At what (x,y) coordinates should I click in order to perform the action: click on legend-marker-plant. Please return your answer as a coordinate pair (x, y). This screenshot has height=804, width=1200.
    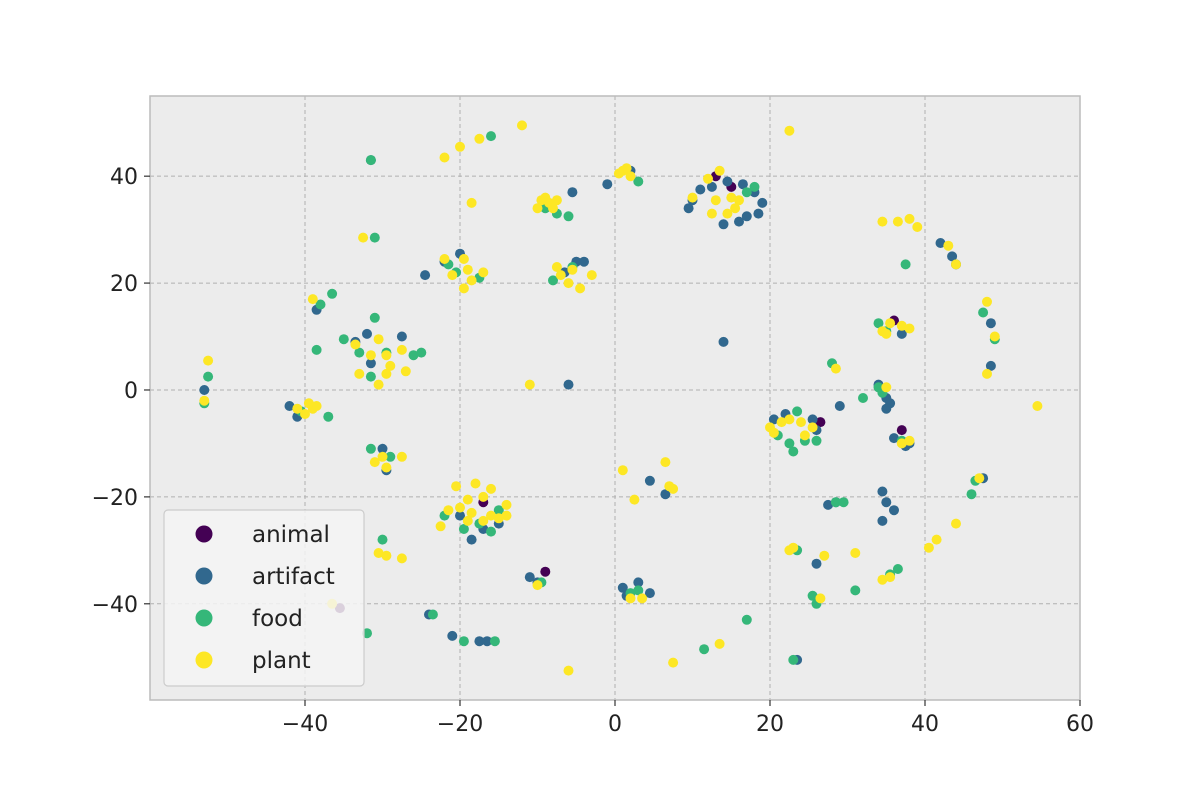
    Looking at the image, I should click on (204, 660).